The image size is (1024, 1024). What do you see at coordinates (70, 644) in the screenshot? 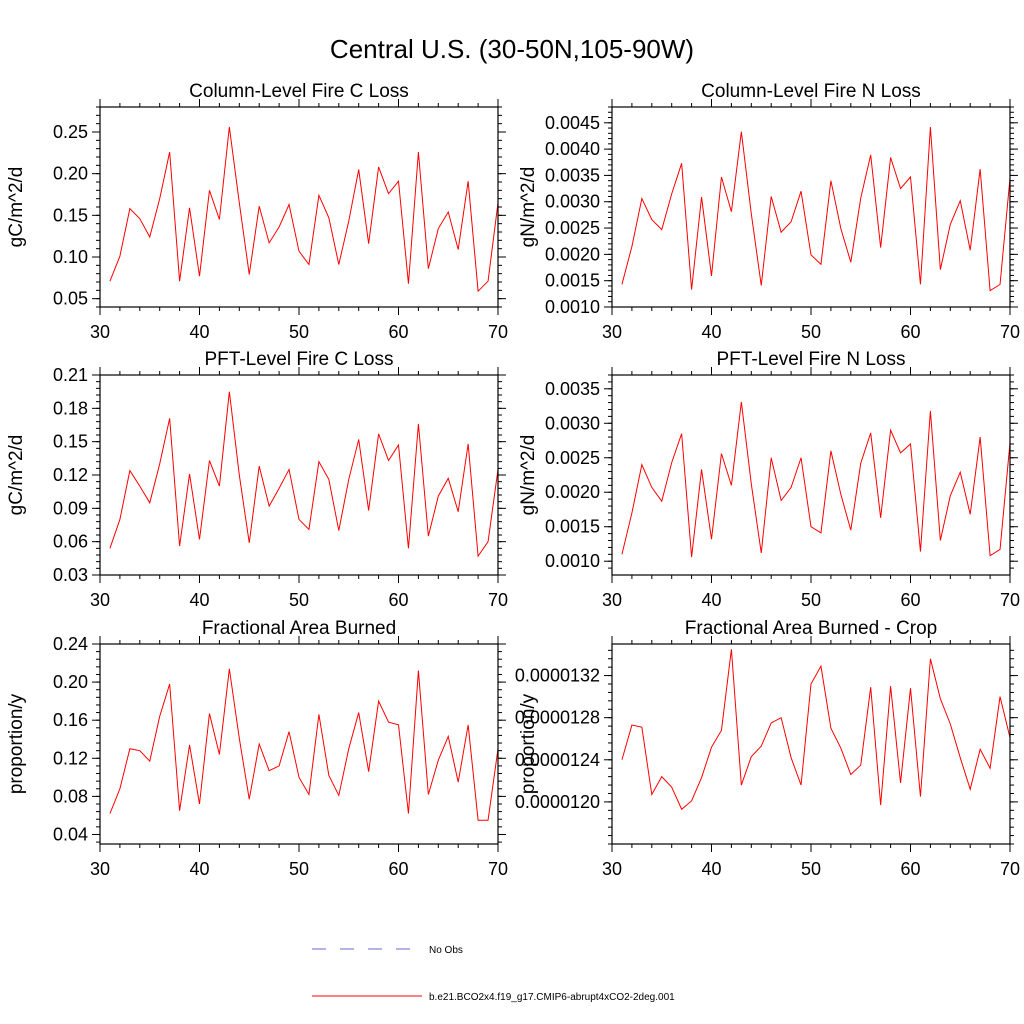
I see `y-tick-label: 0.24` at bounding box center [70, 644].